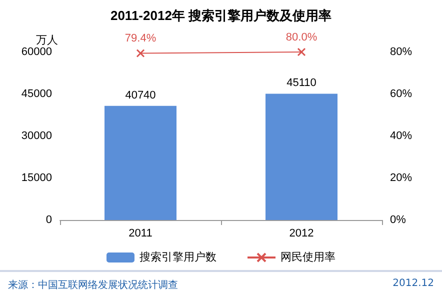  What do you see at coordinates (221, 15) in the screenshot?
I see `chart-title: 2011-2012年 搜索引擎用户数及使用率` at bounding box center [221, 15].